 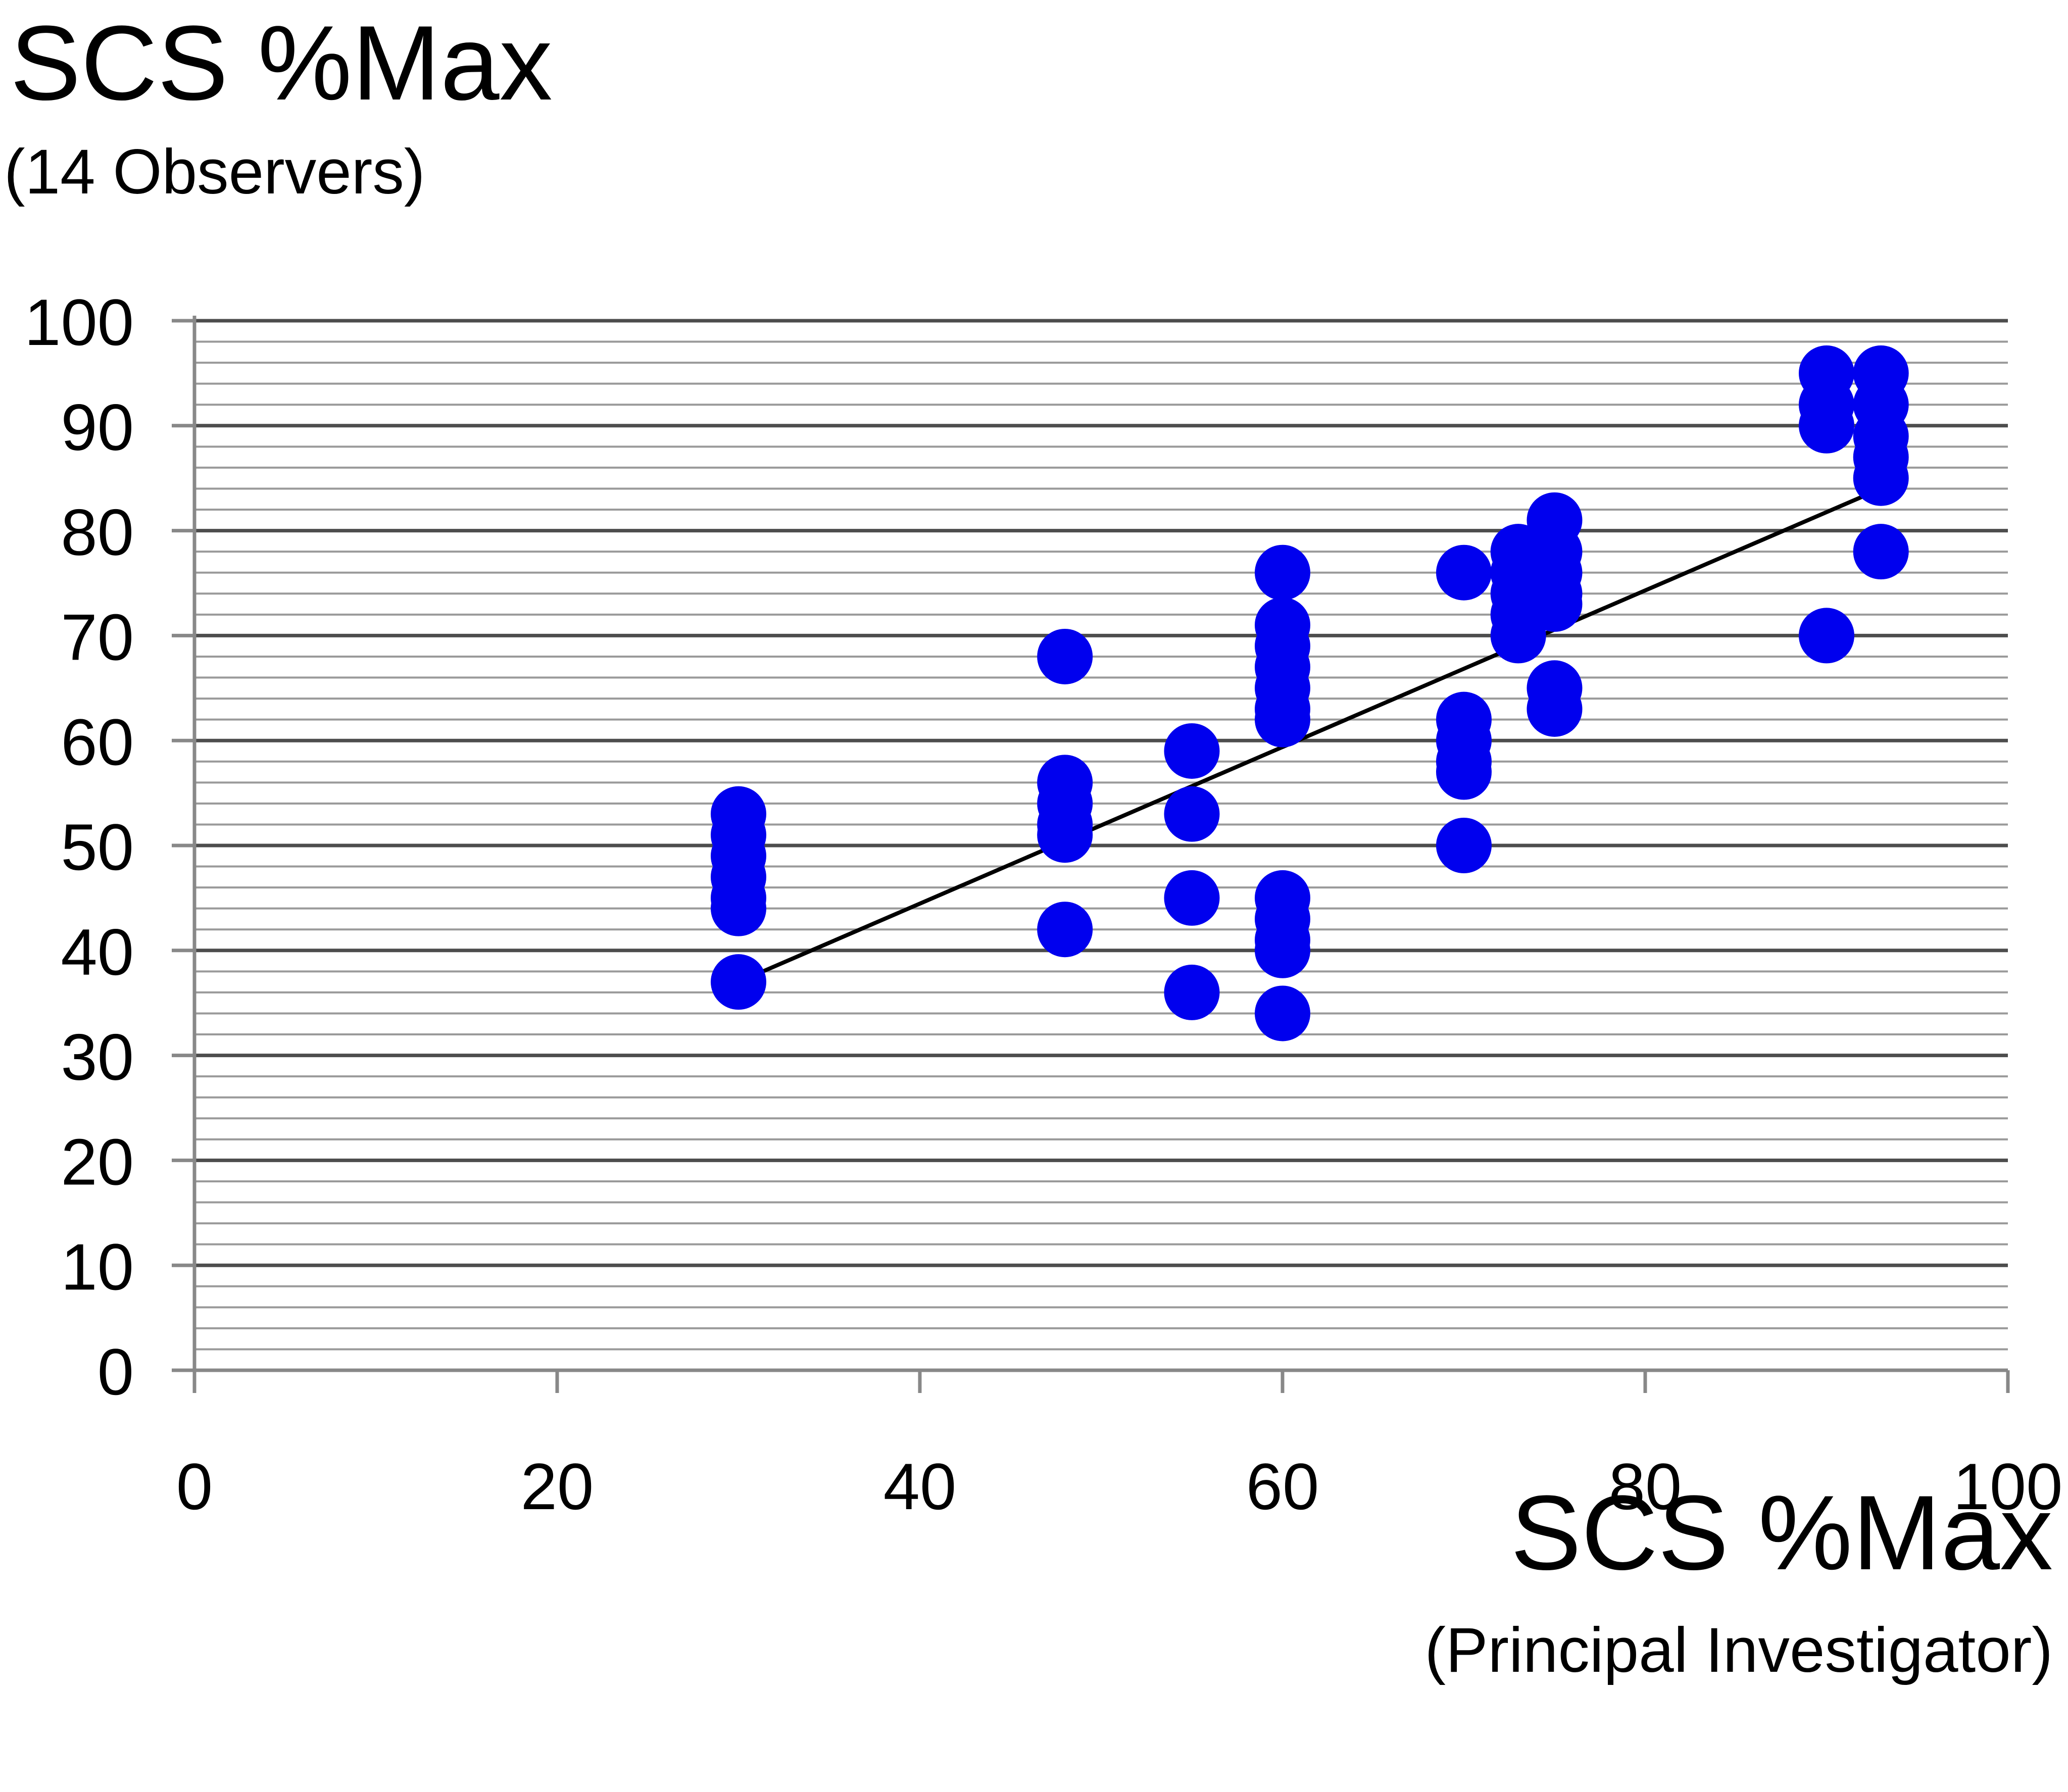 I want to click on x-tick-label: 0, so click(x=195, y=1486).